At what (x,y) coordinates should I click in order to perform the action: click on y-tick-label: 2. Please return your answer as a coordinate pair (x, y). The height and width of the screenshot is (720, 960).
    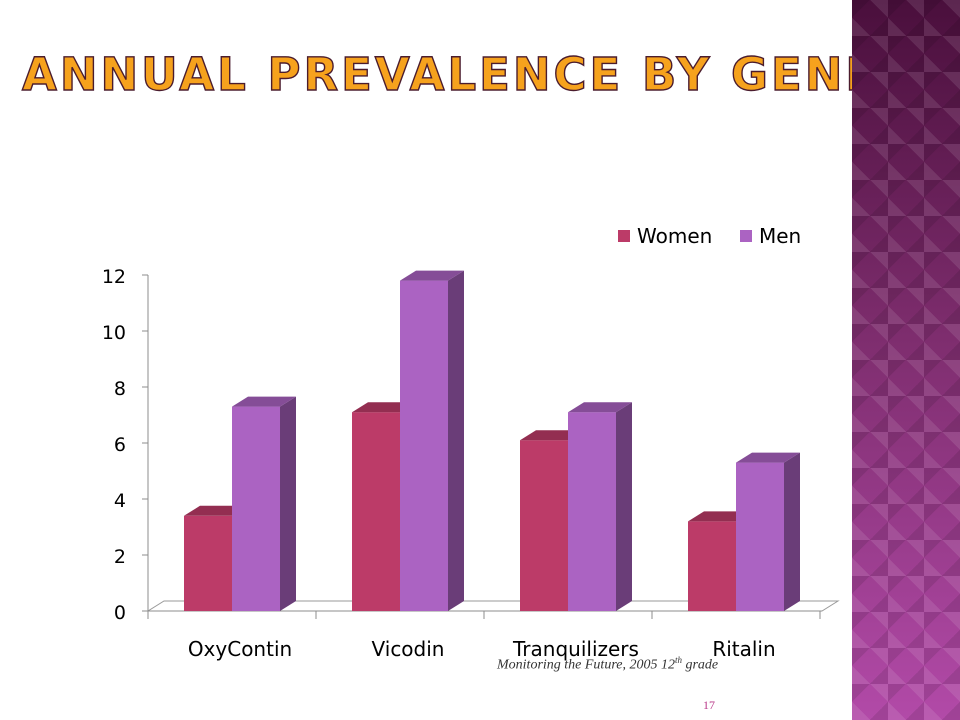
    Looking at the image, I should click on (120, 557).